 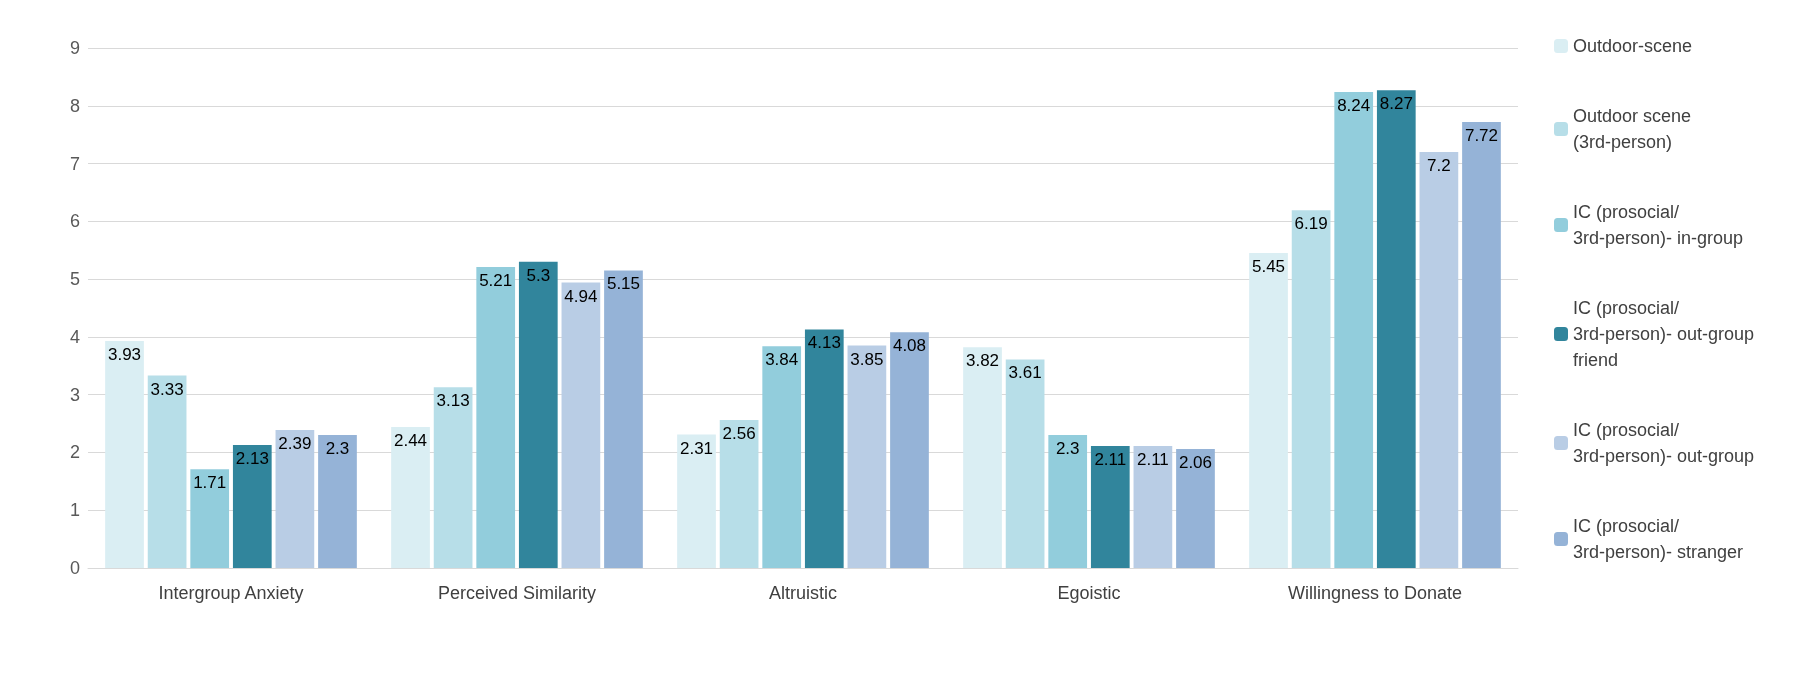 I want to click on data-label: 4.13, so click(x=824, y=343).